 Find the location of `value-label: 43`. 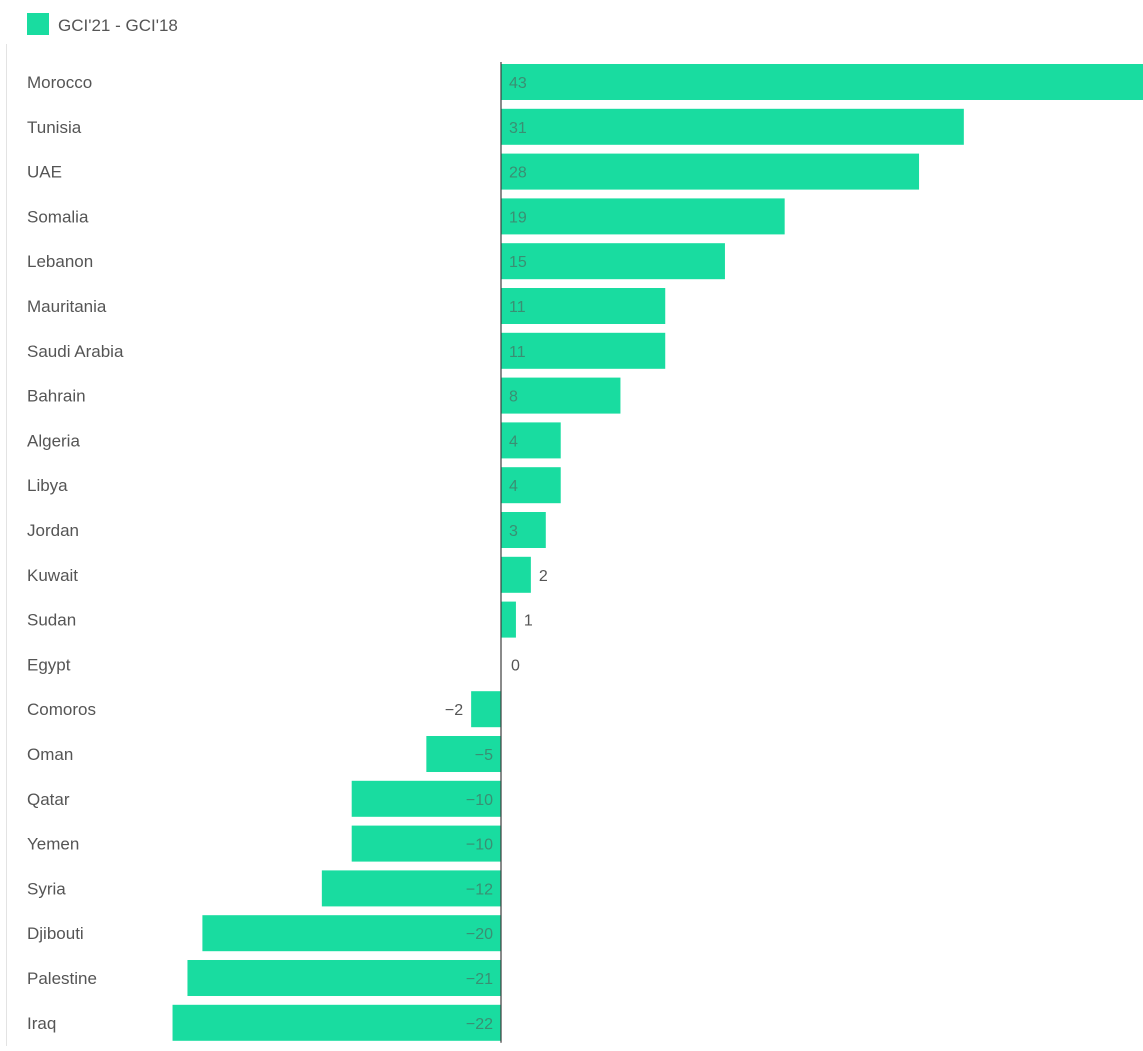

value-label: 43 is located at coordinates (518, 83).